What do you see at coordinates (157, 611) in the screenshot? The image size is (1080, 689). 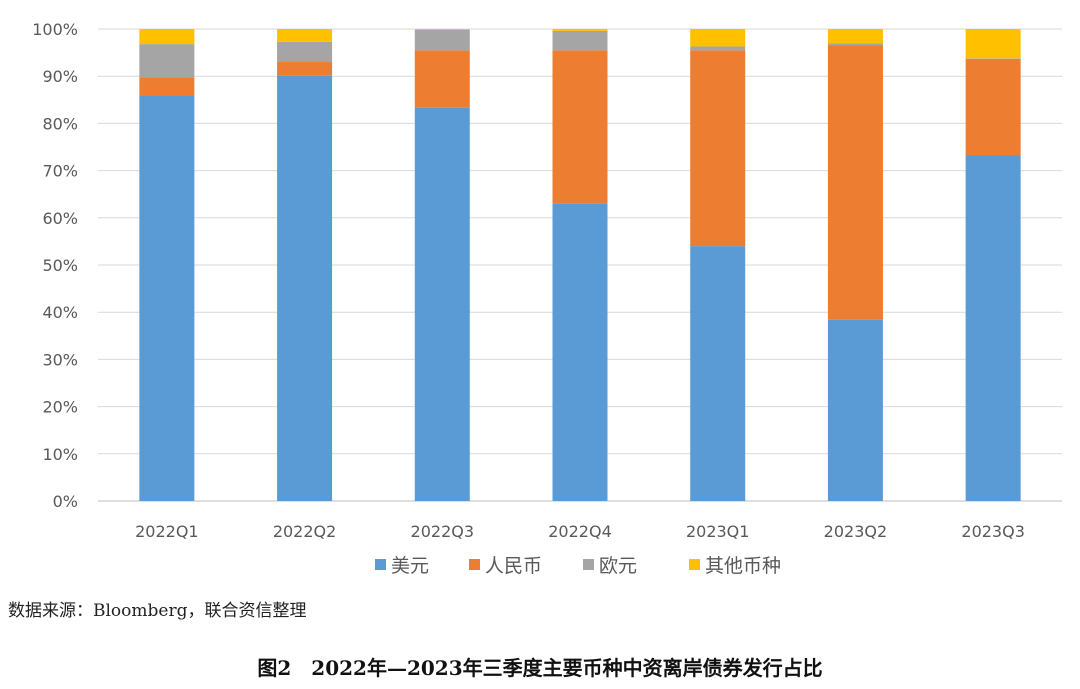 I see `source-note: 数据来源：Bloomberg，联合资信整理` at bounding box center [157, 611].